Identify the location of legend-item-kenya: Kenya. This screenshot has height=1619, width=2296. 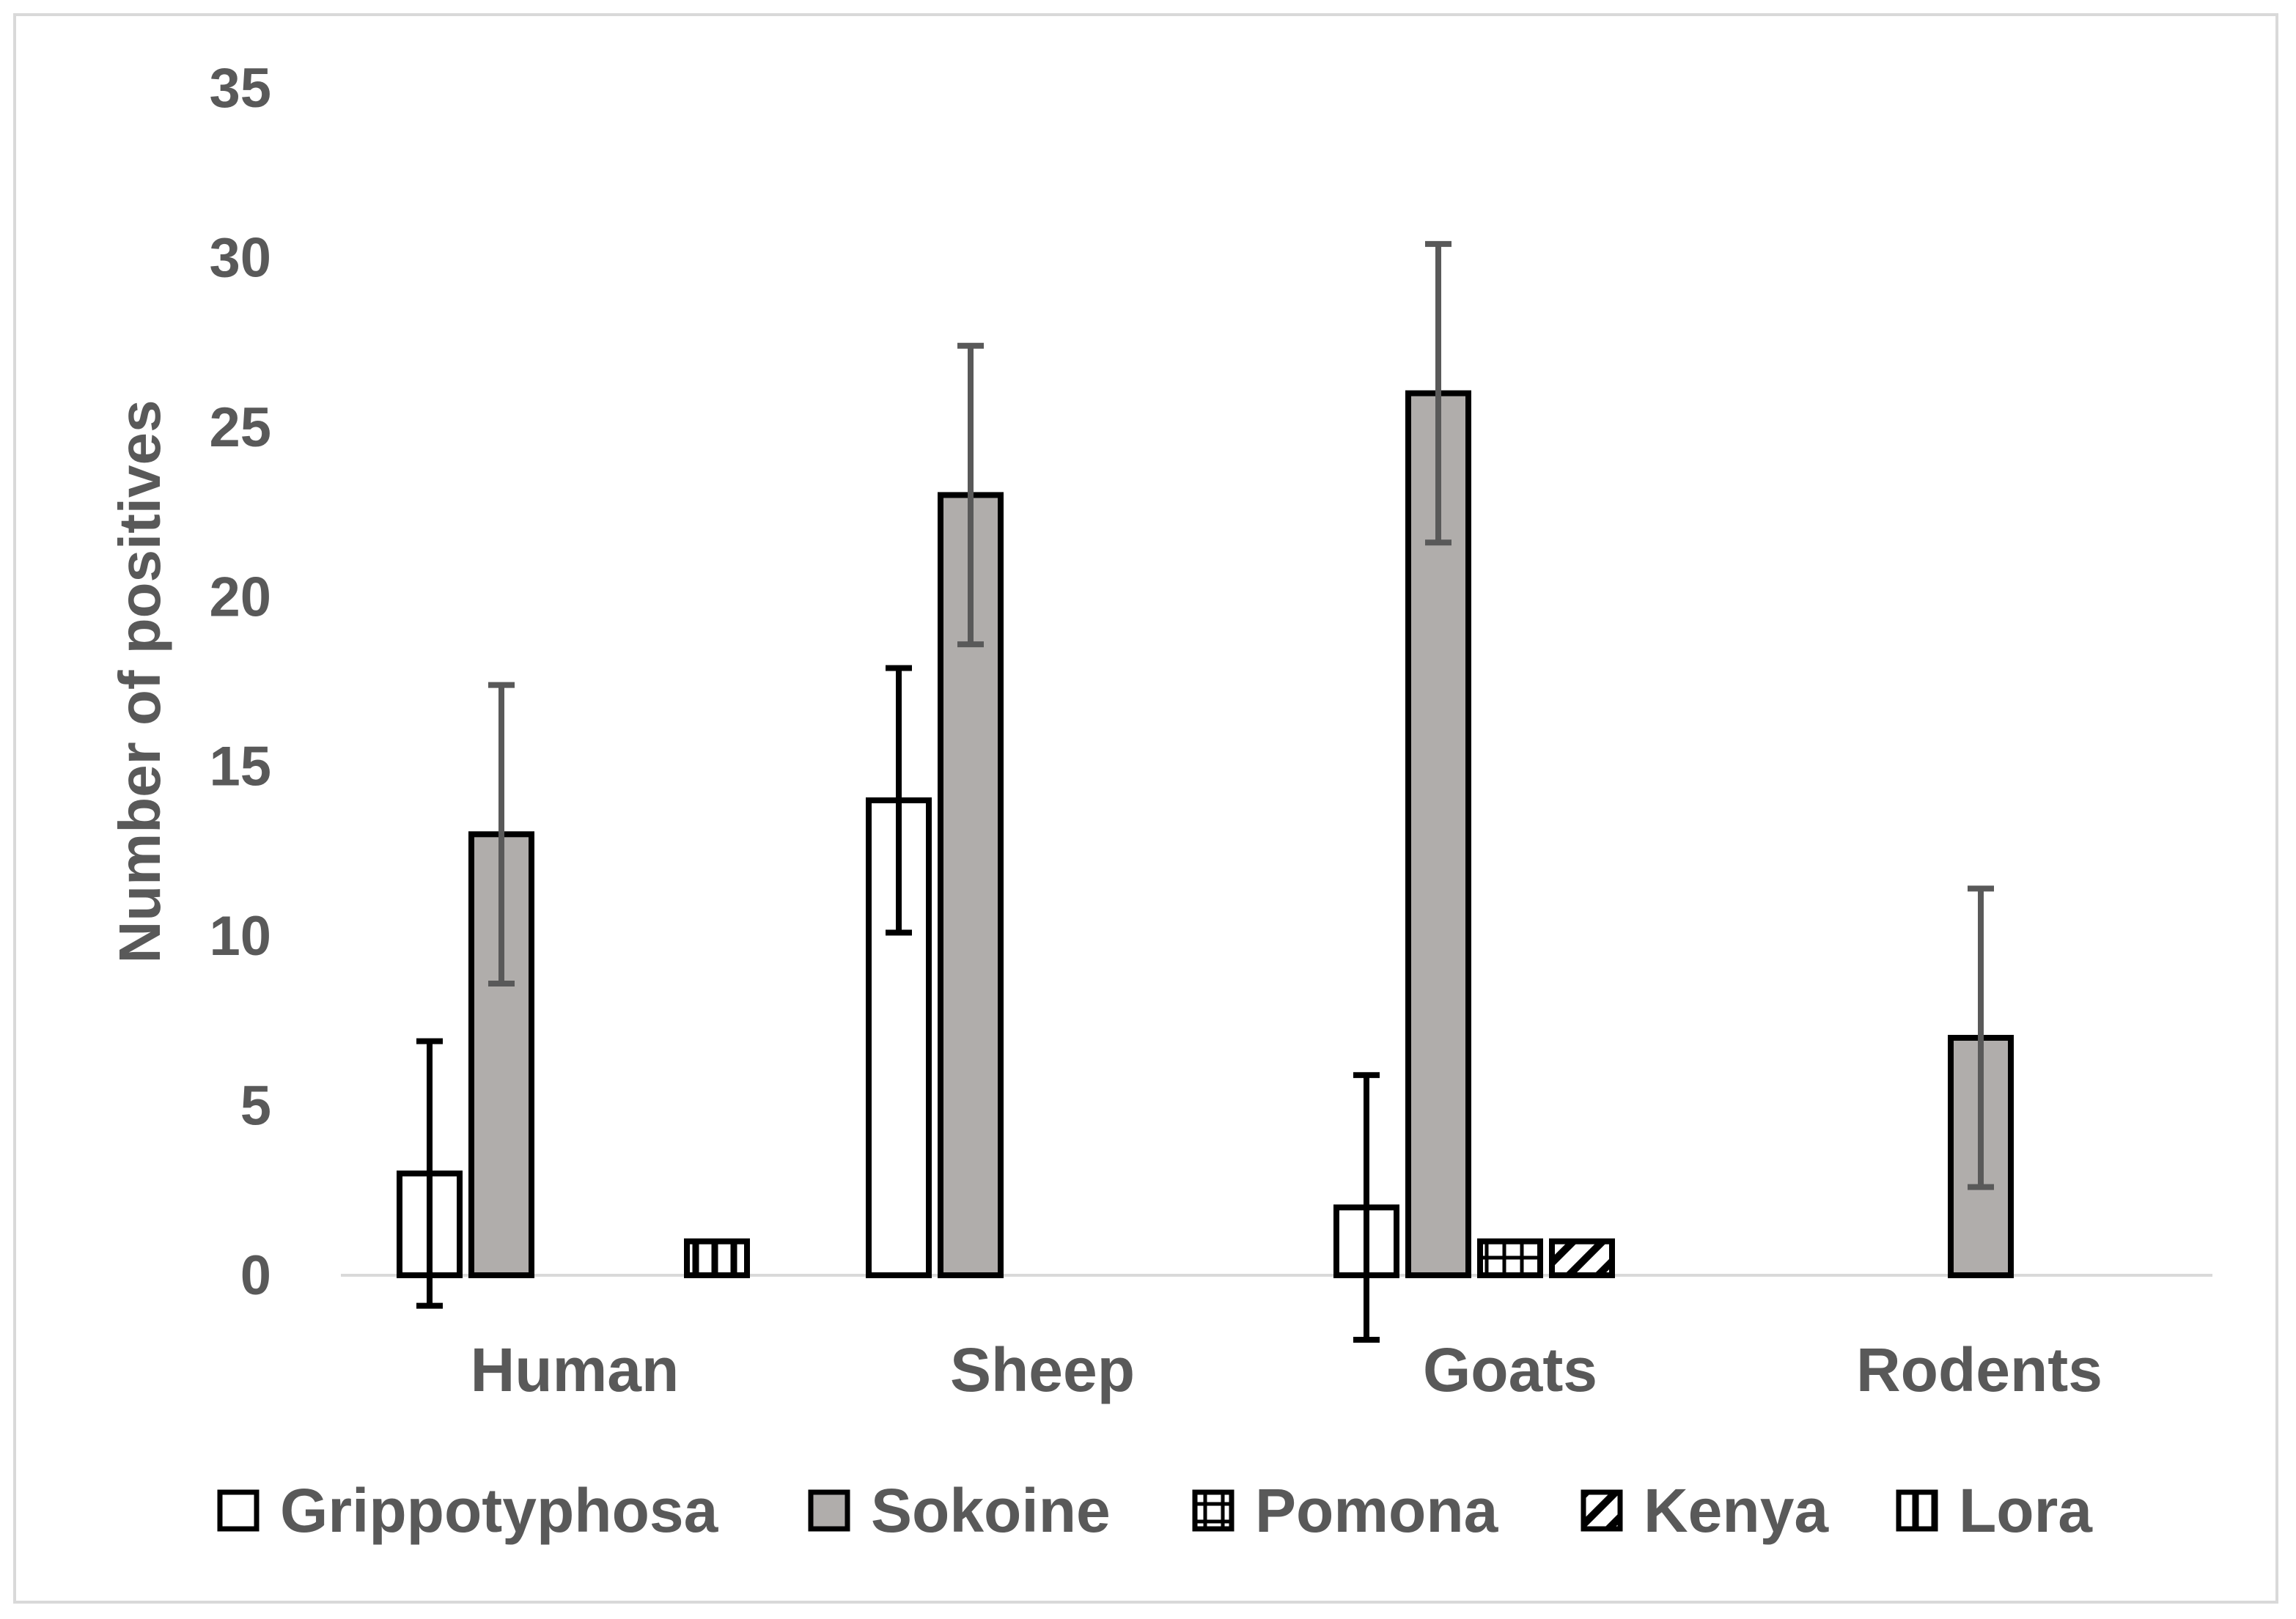
(1705, 1510).